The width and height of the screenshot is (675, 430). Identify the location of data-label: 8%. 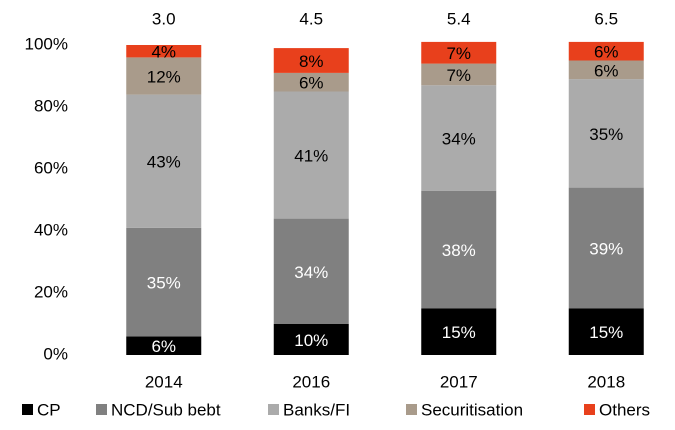
(311, 61).